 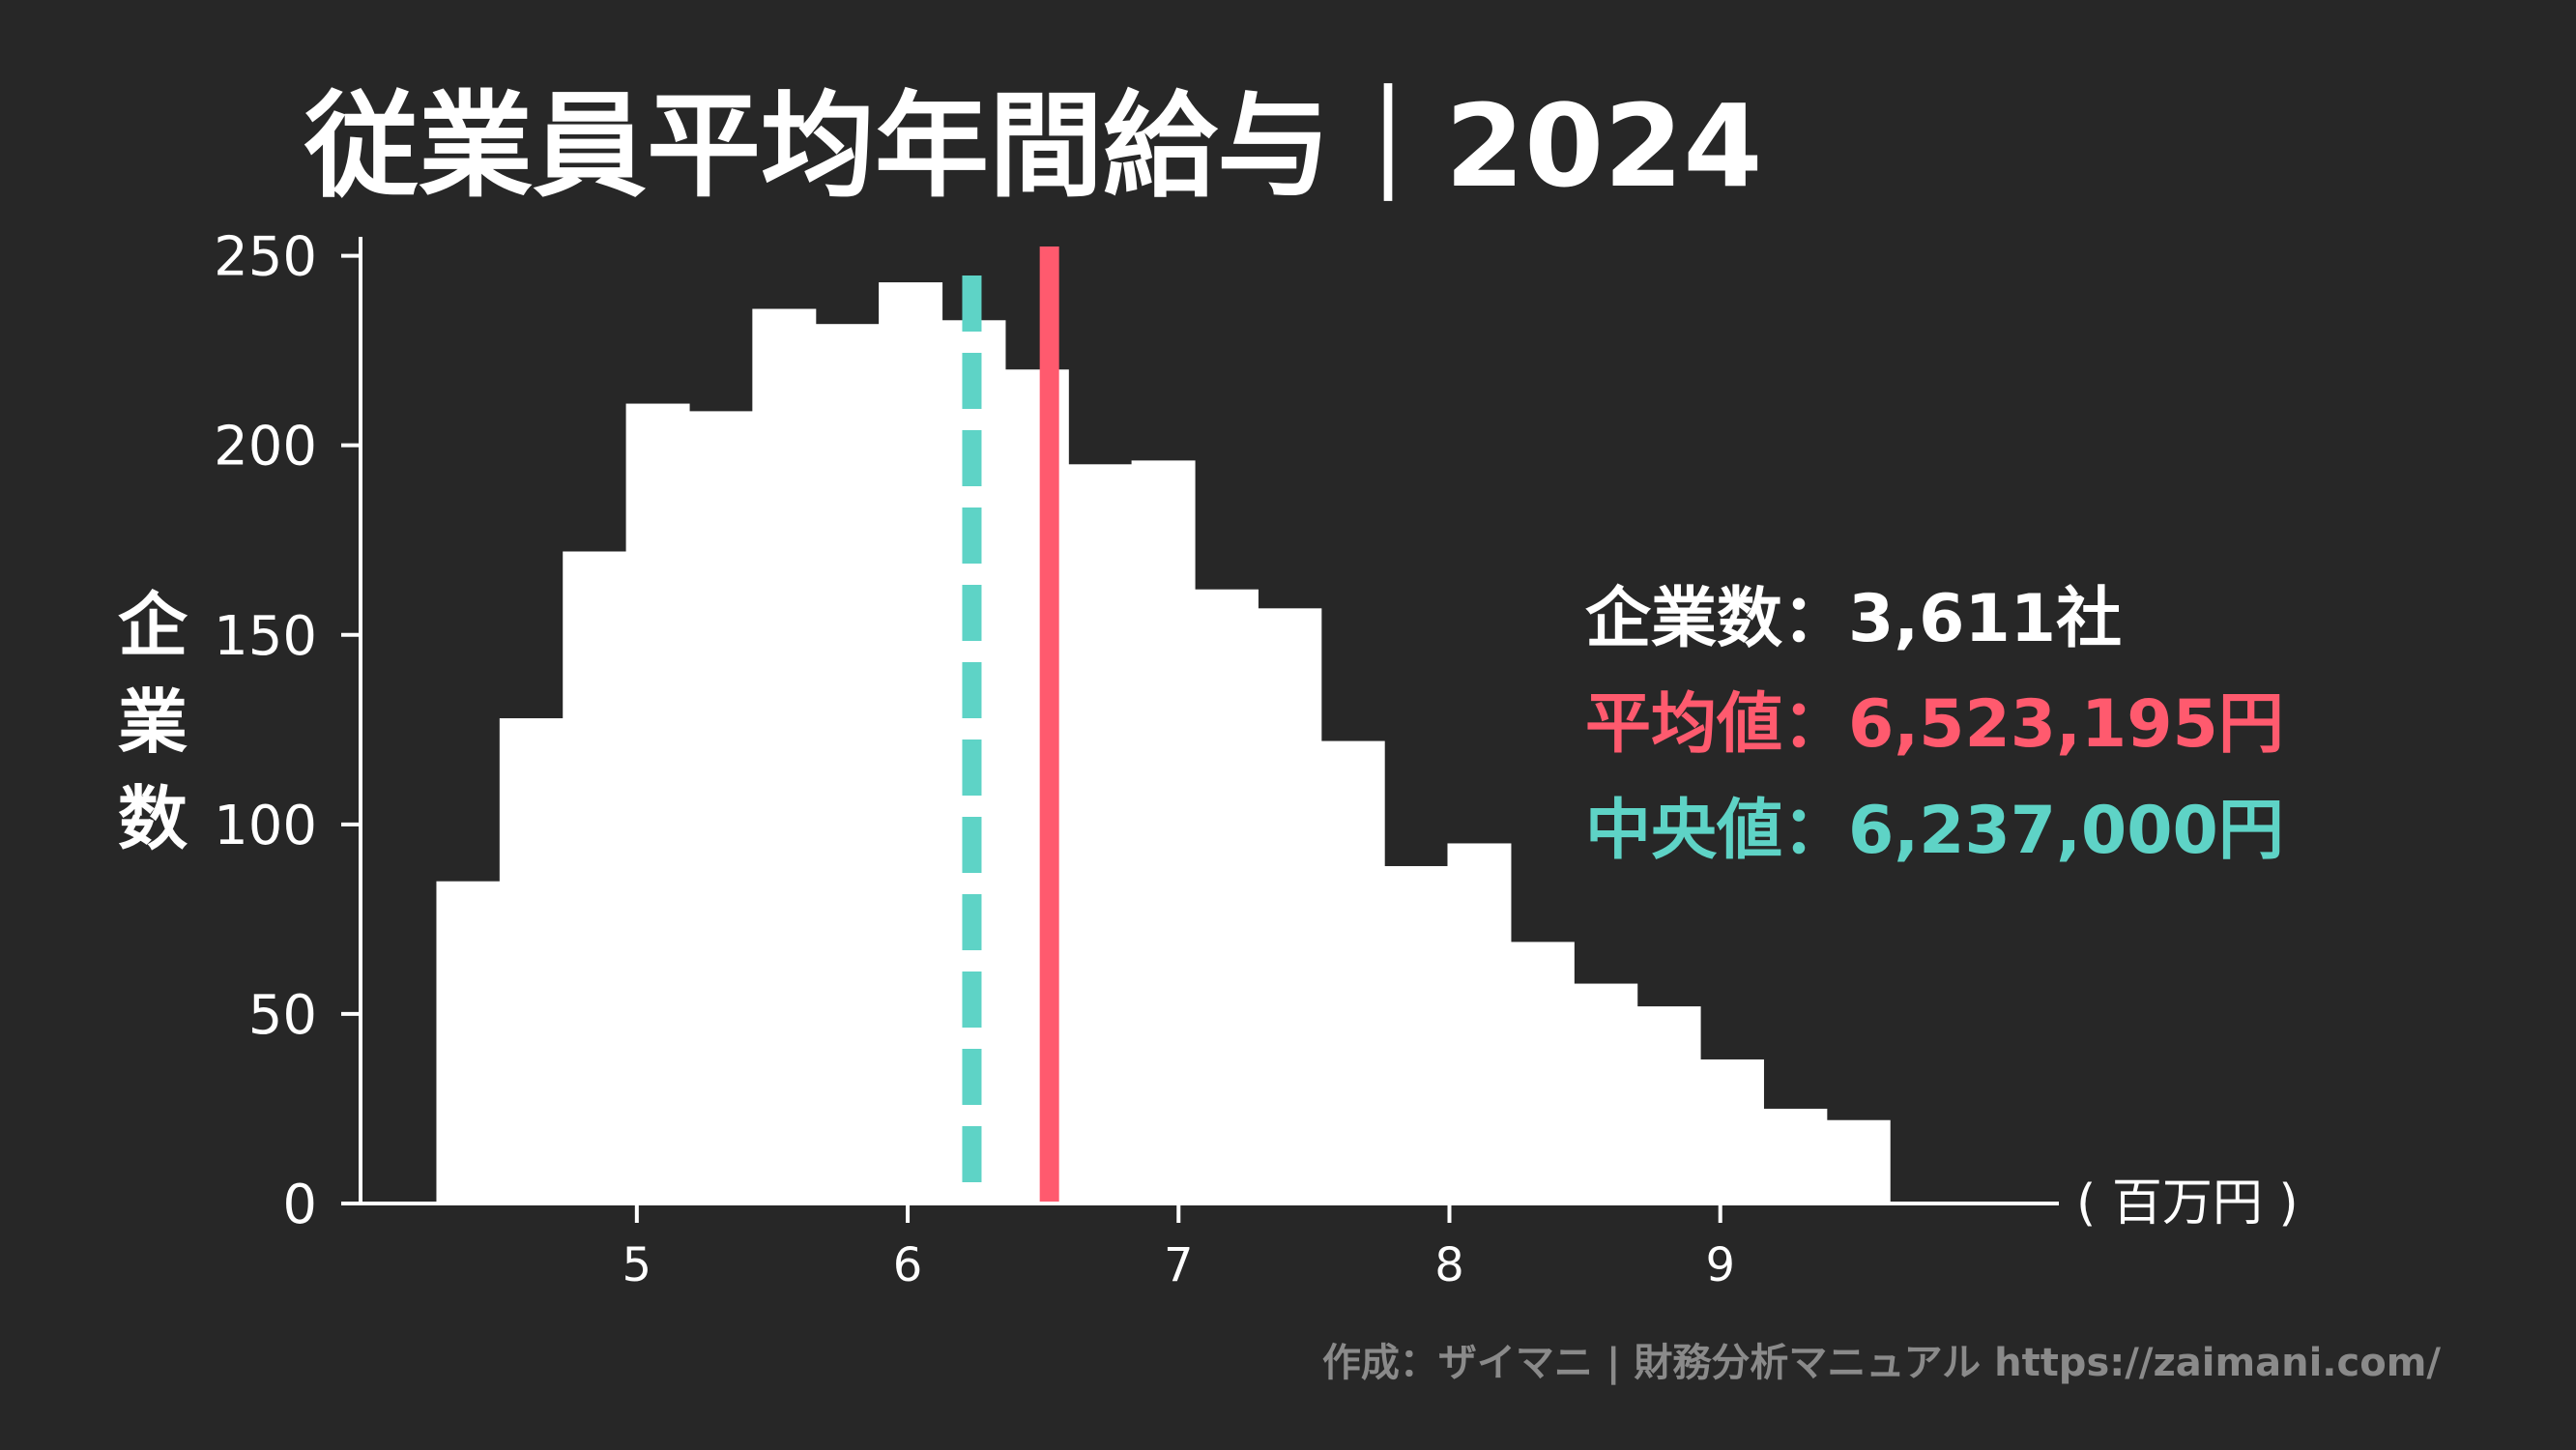 I want to click on x-tick-label: 9, so click(x=1720, y=1265).